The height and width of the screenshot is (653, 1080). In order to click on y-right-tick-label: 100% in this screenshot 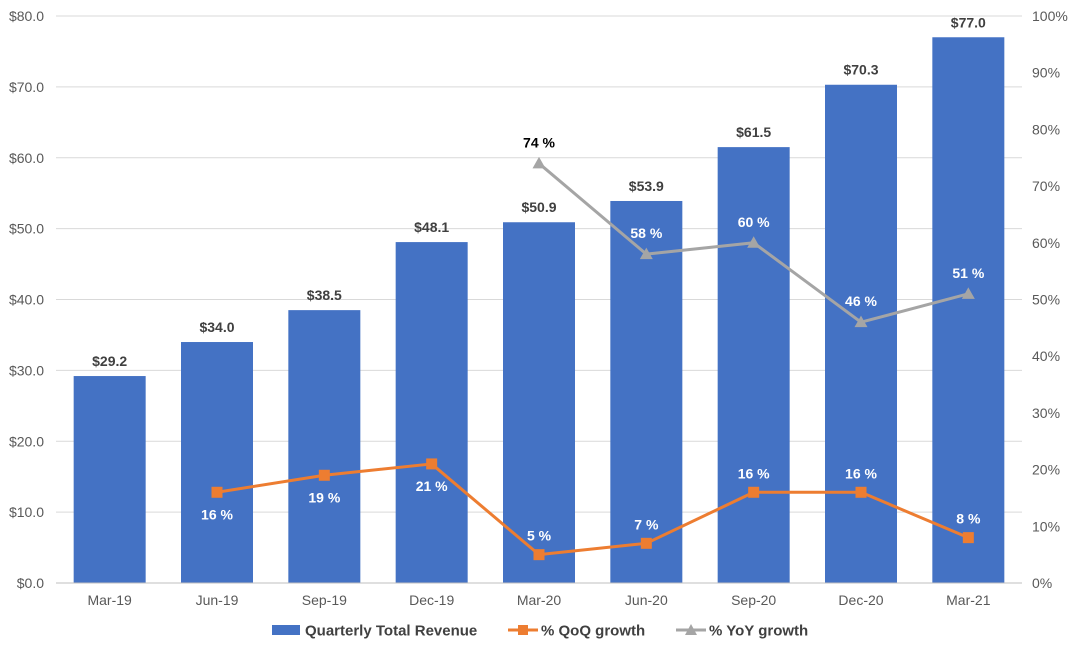, I will do `click(1050, 16)`.